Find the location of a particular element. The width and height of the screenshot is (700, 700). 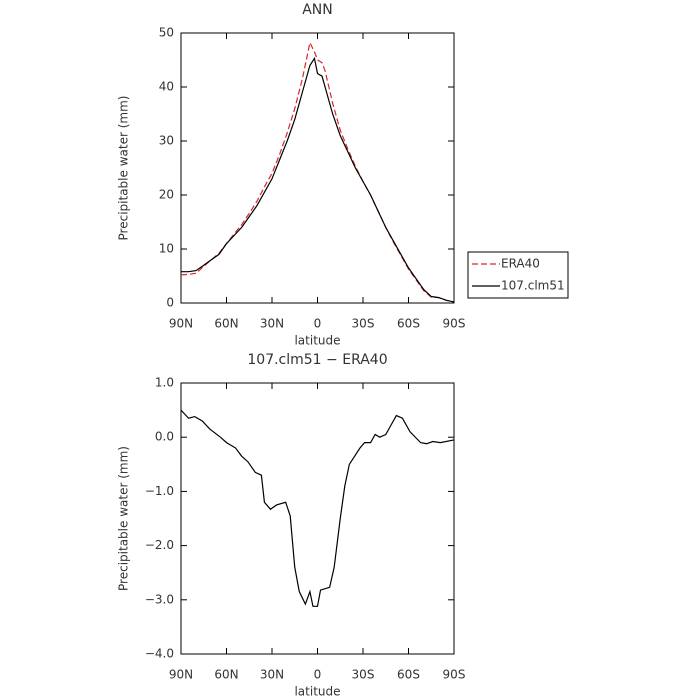

chart-title: 107.clm51 − ERA40 is located at coordinates (317, 360).